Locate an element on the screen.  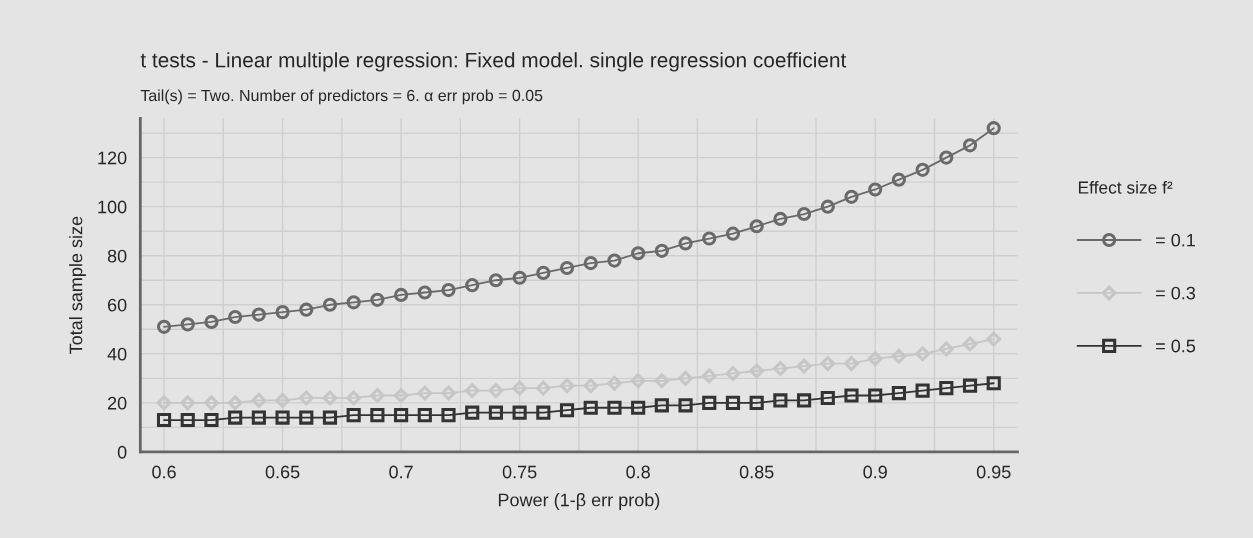
y-tick-label: 120 is located at coordinates (112, 158).